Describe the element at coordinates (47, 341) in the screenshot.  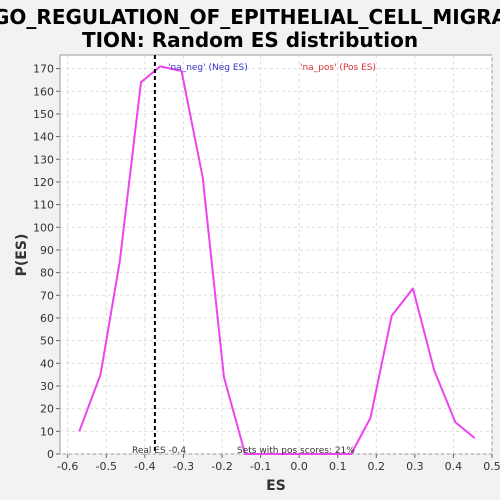
I see `y-tick-label: 50` at that location.